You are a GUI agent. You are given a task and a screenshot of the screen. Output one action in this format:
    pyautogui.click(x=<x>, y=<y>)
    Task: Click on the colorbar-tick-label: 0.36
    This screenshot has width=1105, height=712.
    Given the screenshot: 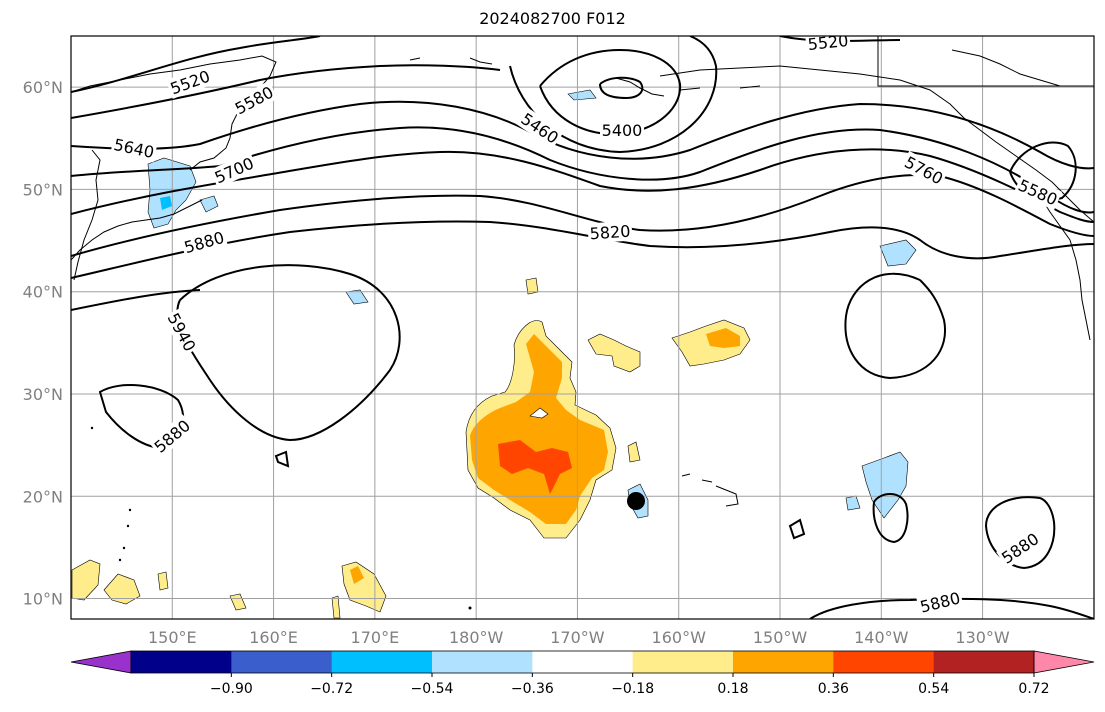 What is the action you would take?
    pyautogui.click(x=833, y=689)
    